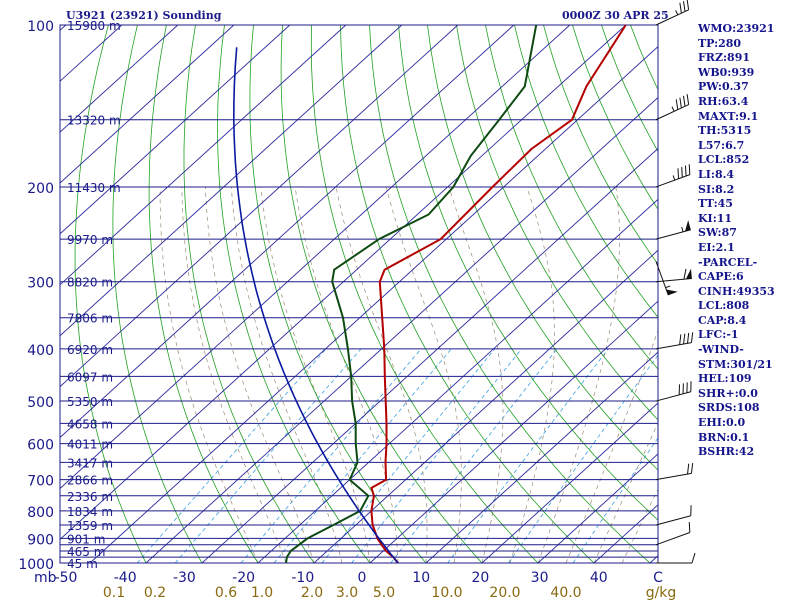 The height and width of the screenshot is (600, 800). I want to click on height-label: 3417 m, so click(90, 463).